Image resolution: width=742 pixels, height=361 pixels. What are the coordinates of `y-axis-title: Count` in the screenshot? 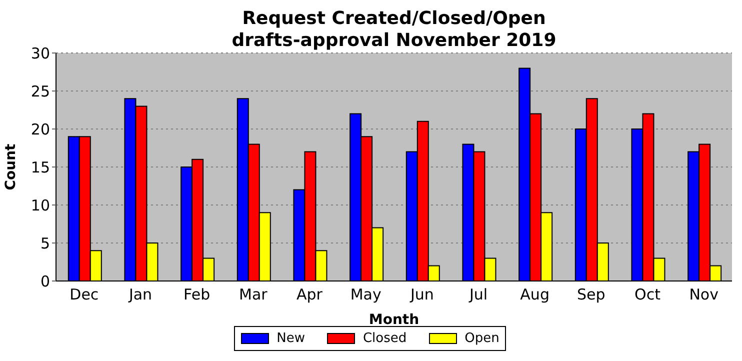 It's located at (10, 166).